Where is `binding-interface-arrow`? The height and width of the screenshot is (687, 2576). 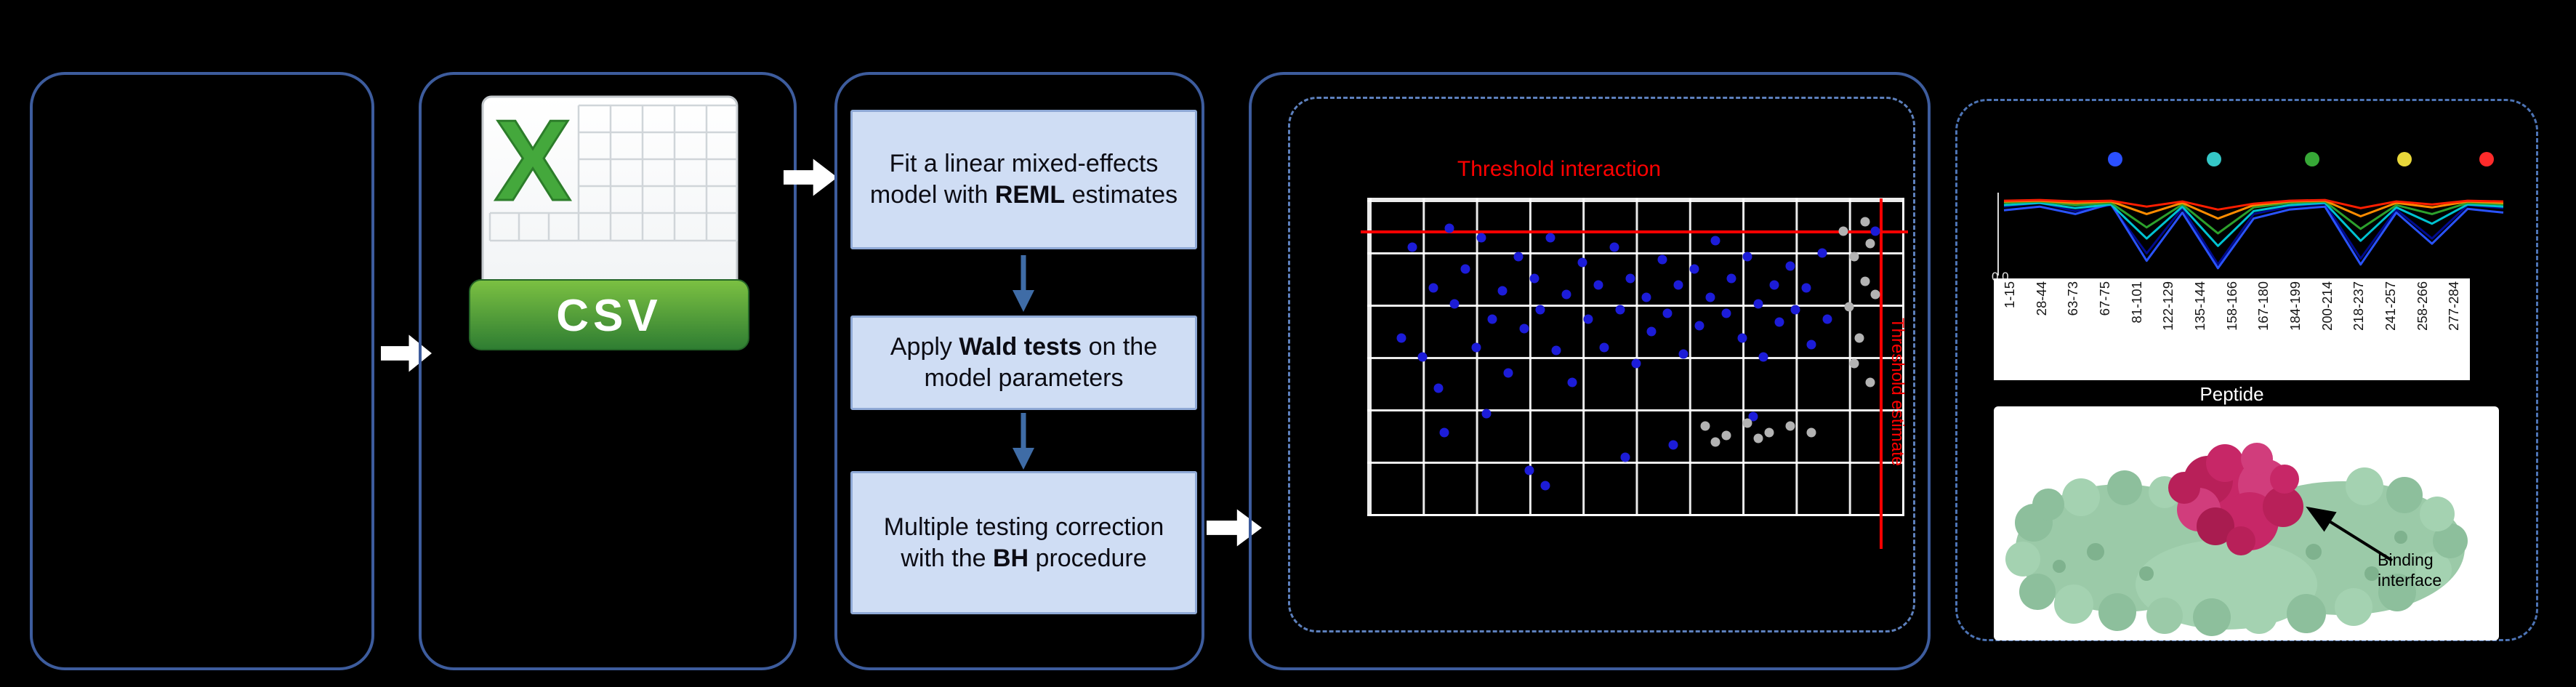
binding-interface-arrow is located at coordinates (2350, 534).